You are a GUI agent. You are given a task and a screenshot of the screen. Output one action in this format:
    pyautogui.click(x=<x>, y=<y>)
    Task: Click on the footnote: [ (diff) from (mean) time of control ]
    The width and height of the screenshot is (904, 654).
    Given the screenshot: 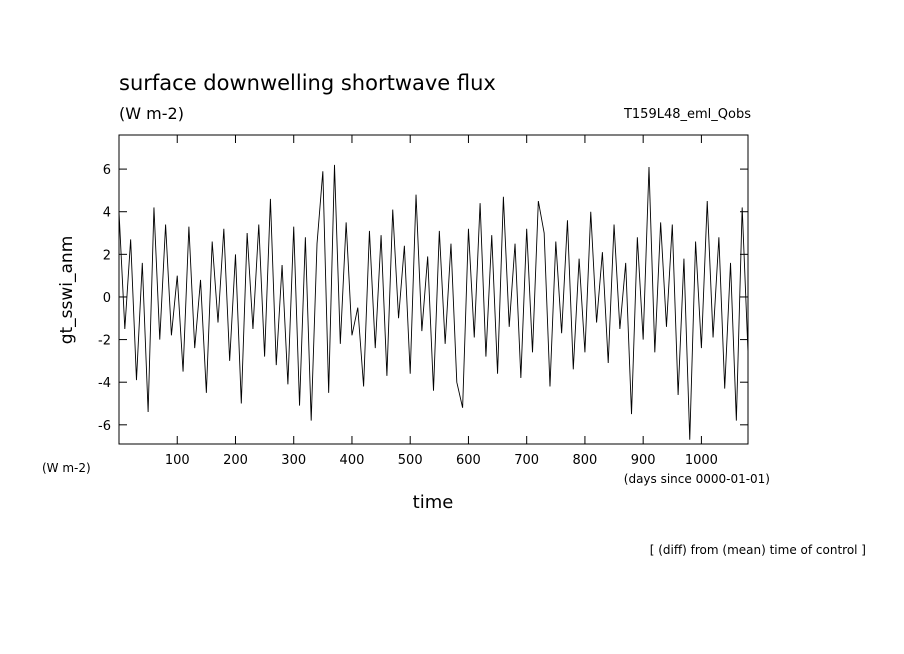 What is the action you would take?
    pyautogui.click(x=758, y=550)
    